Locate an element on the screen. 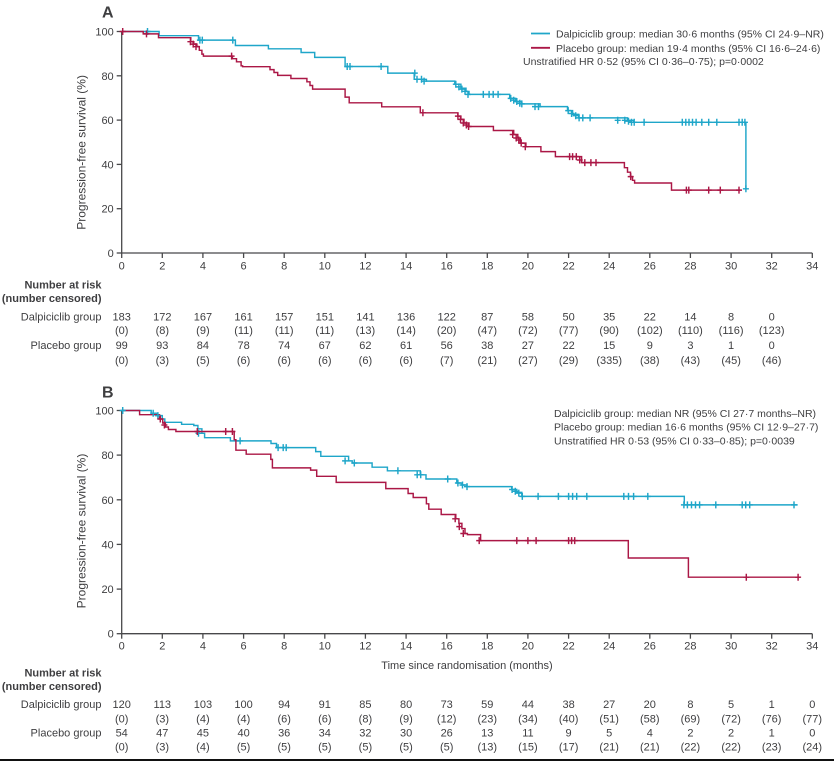  svg-text: (77) is located at coordinates (569, 331).